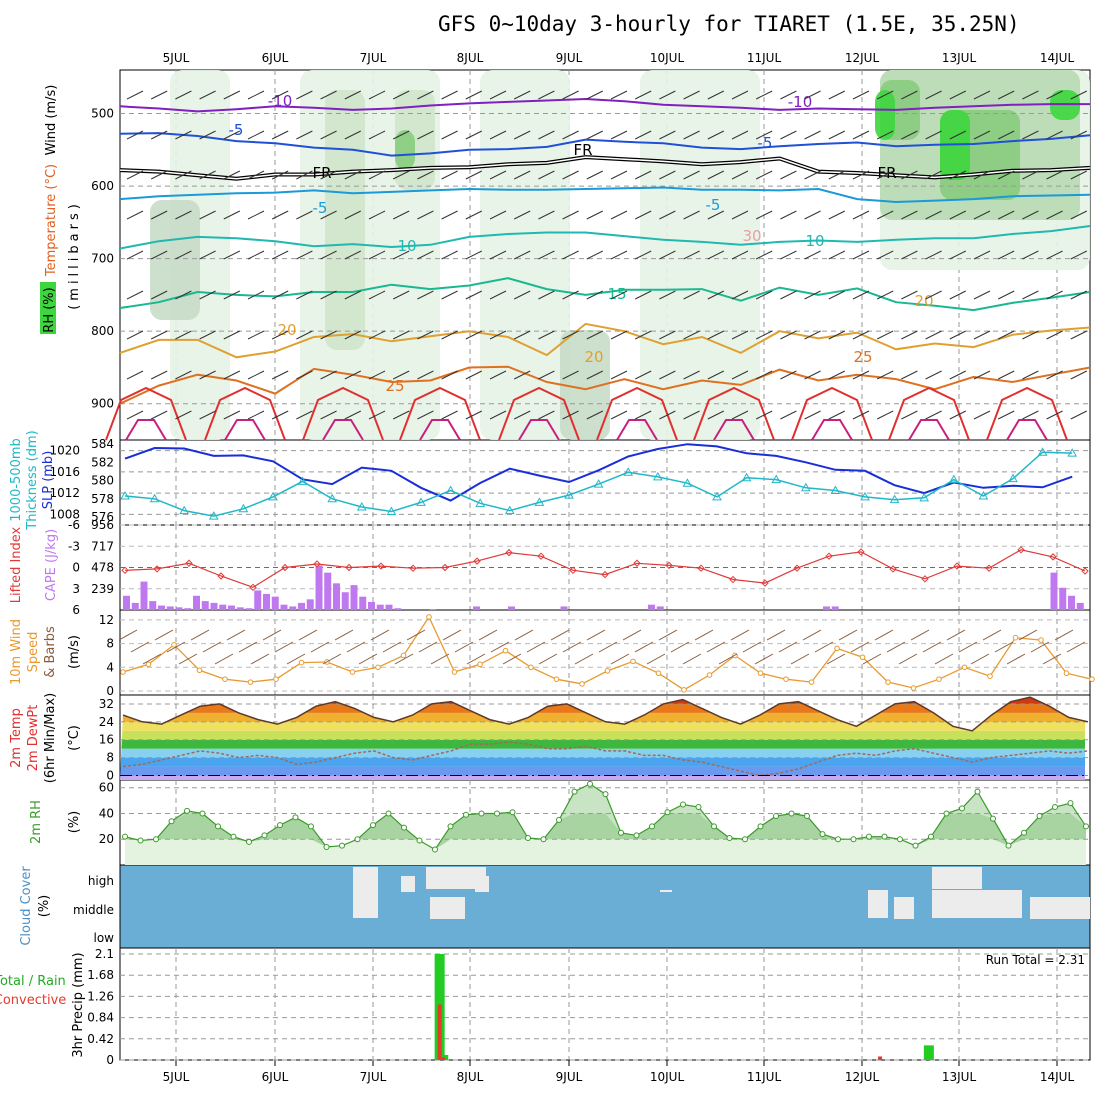 This screenshot has width=1100, height=1100. I want to click on pressure-tick: 700, so click(102, 259).